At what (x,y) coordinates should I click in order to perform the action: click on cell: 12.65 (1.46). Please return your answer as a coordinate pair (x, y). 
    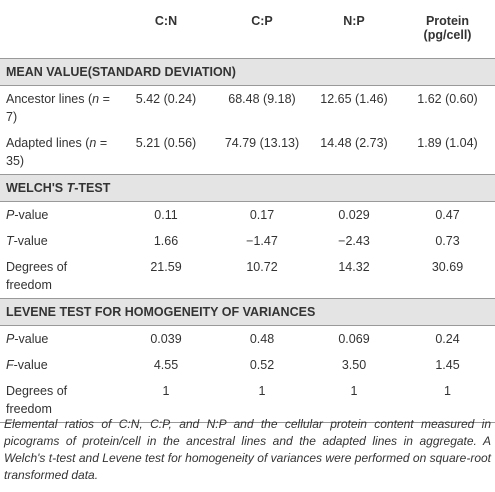
    Looking at the image, I should click on (354, 99).